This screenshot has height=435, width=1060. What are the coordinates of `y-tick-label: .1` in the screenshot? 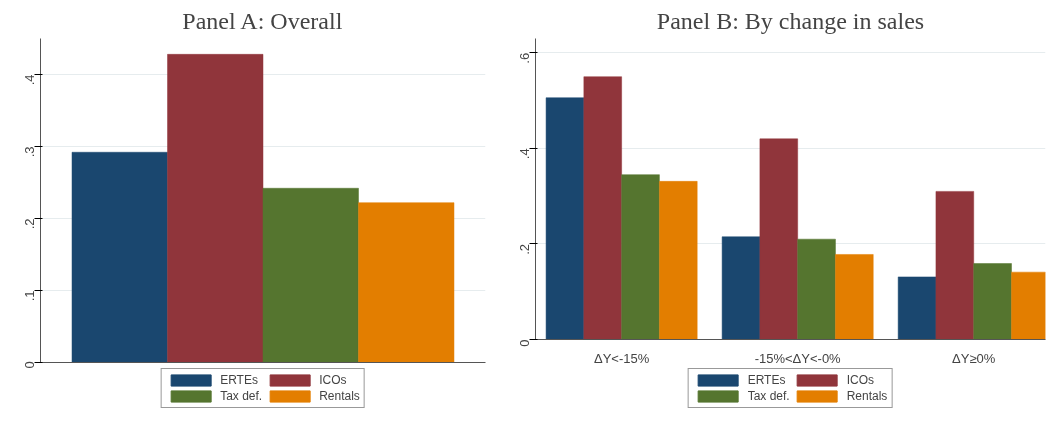 It's located at (29, 296).